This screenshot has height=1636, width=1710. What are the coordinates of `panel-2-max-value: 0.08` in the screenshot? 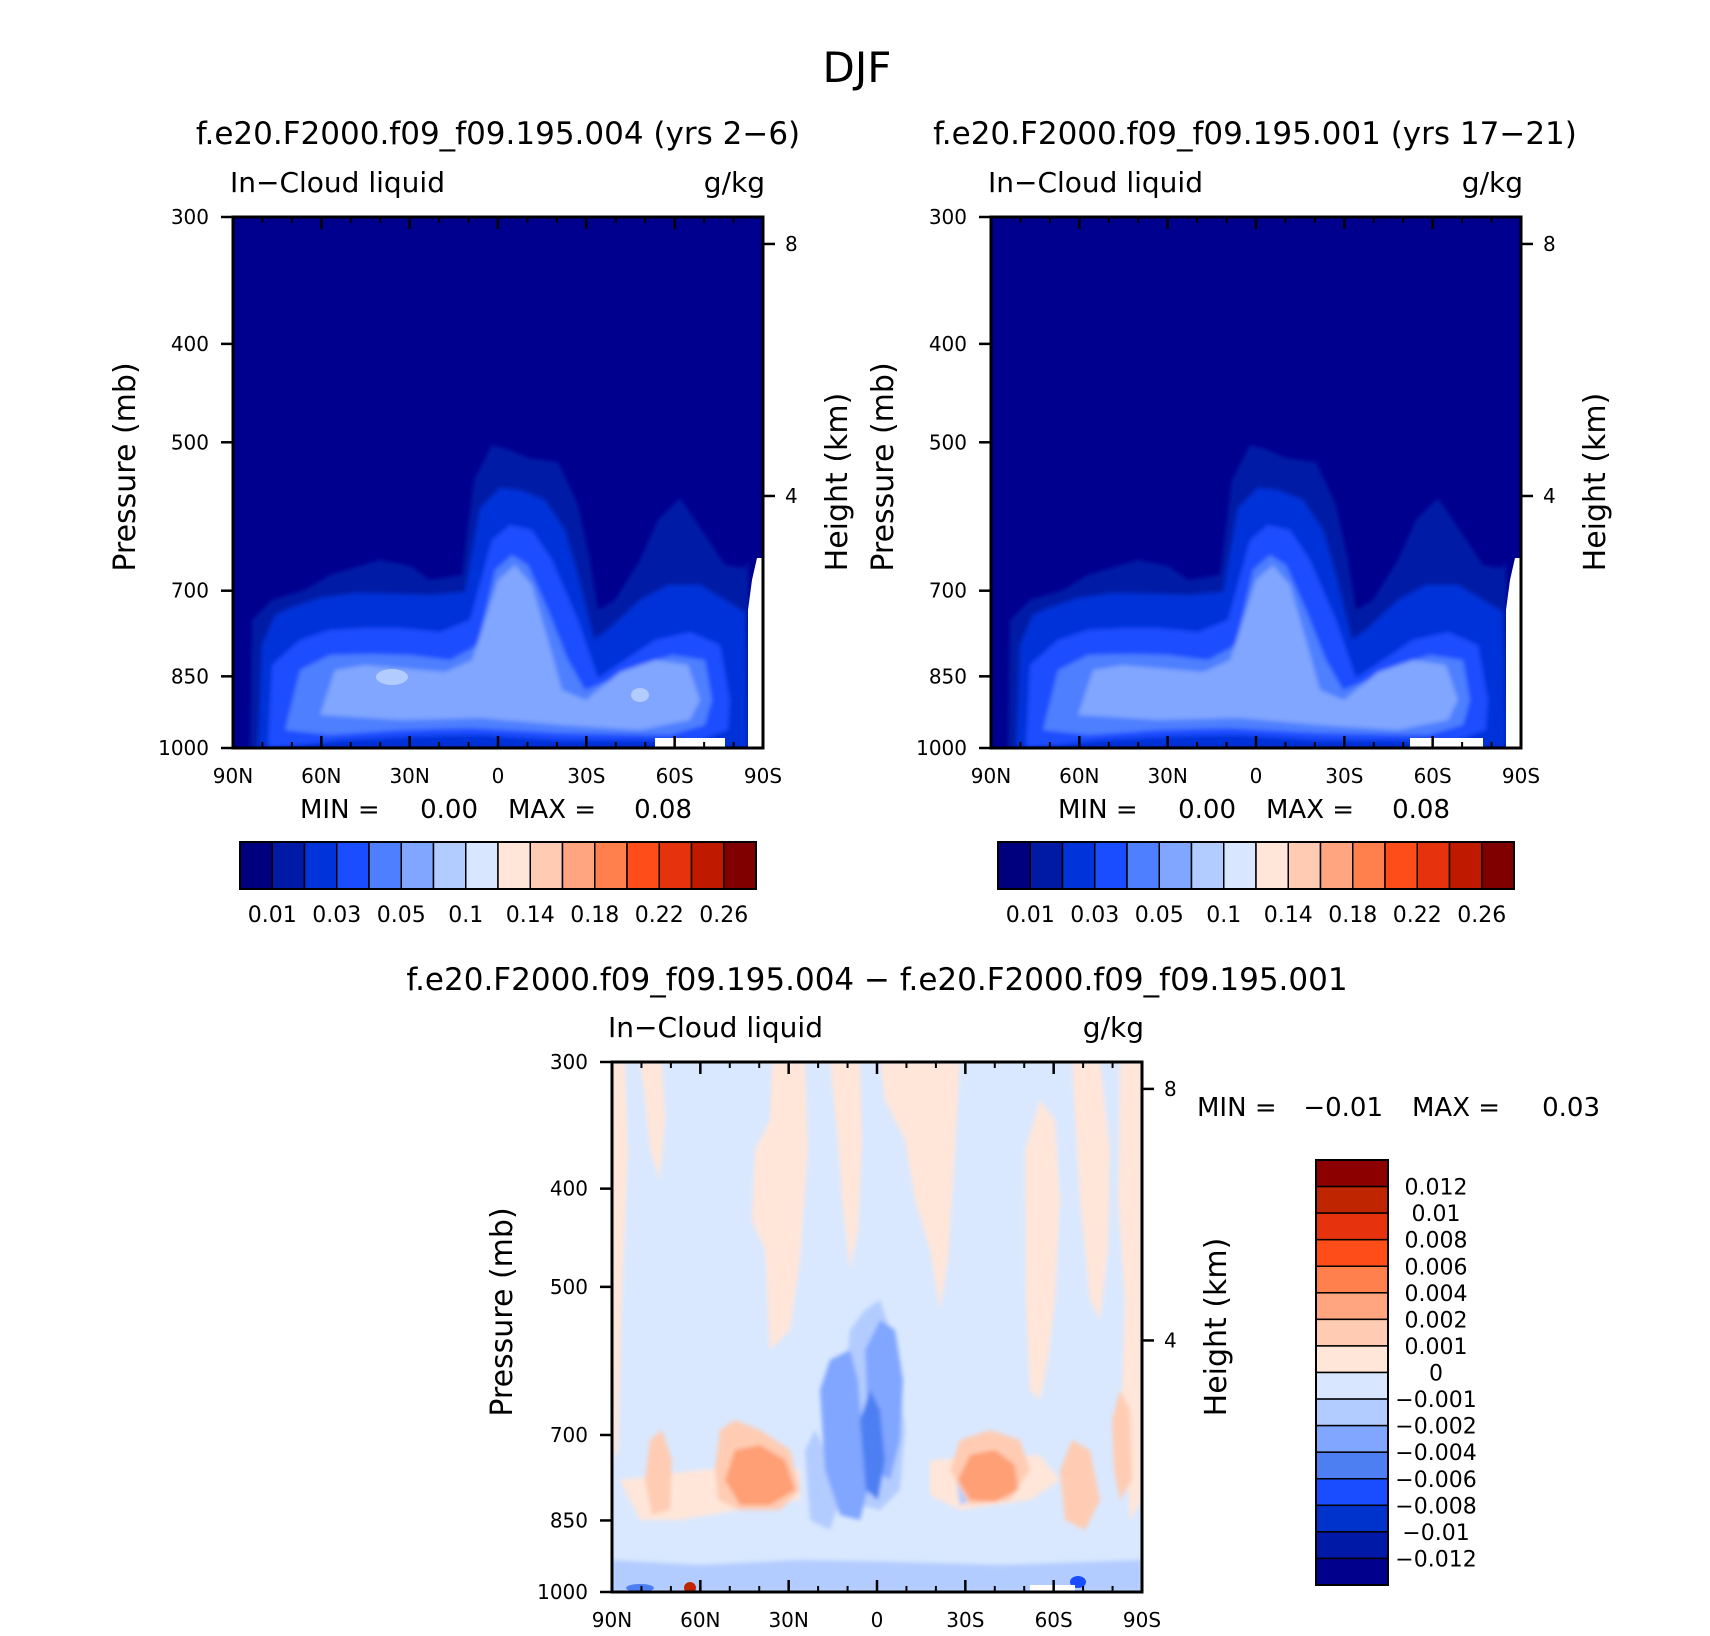 It's located at (1421, 810).